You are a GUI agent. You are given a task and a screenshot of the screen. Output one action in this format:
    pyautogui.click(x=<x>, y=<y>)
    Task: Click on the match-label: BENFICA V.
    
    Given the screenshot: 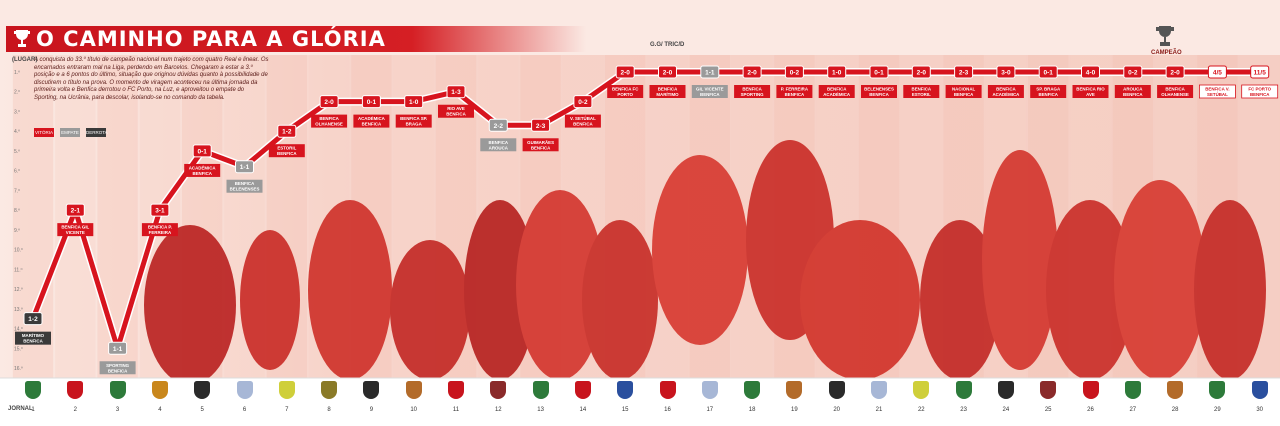 What is the action you would take?
    pyautogui.click(x=1217, y=89)
    